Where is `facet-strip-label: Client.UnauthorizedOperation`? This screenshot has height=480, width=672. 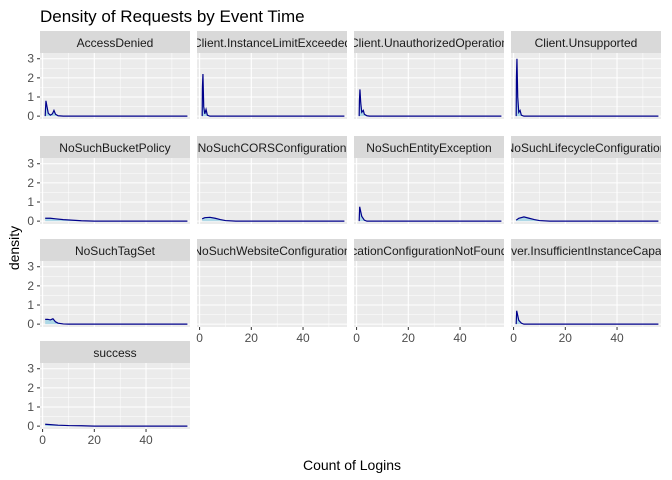
facet-strip-label: Client.UnauthorizedOperation is located at coordinates (429, 43).